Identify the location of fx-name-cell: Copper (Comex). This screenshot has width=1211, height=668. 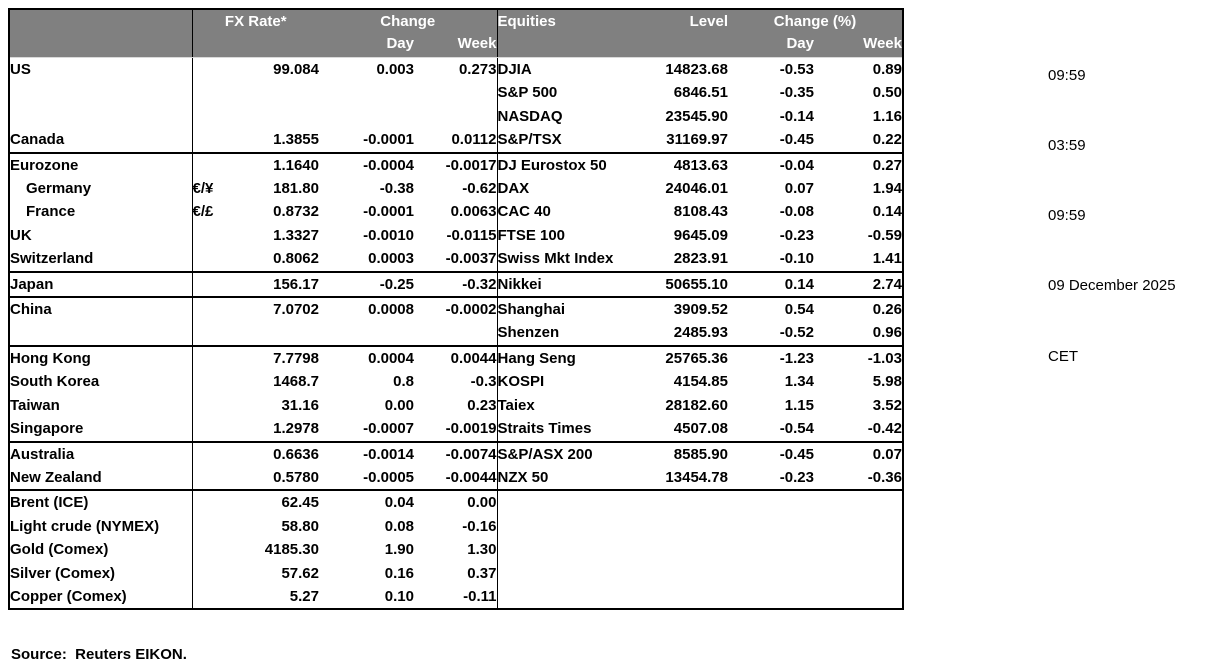
(101, 597).